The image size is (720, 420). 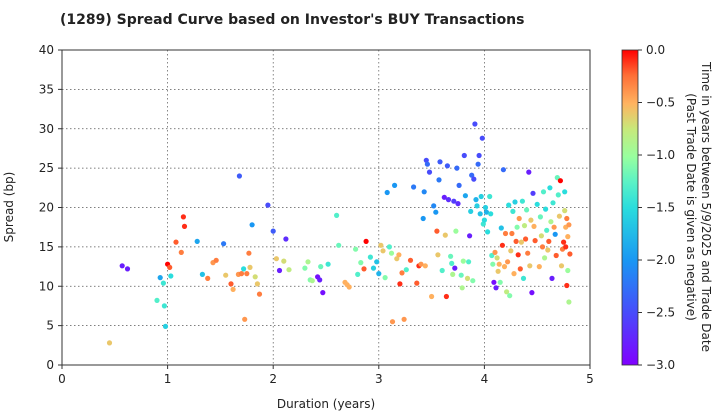 What do you see at coordinates (62, 379) in the screenshot?
I see `x-tick-label: 0` at bounding box center [62, 379].